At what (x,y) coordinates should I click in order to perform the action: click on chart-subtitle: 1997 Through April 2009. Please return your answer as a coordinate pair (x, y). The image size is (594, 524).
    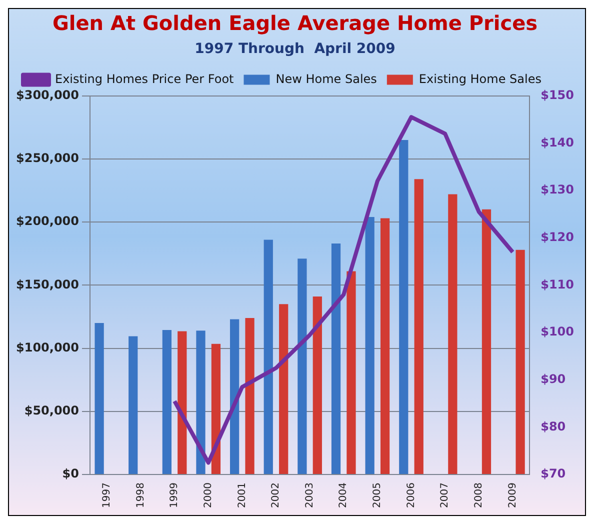
    Looking at the image, I should click on (295, 49).